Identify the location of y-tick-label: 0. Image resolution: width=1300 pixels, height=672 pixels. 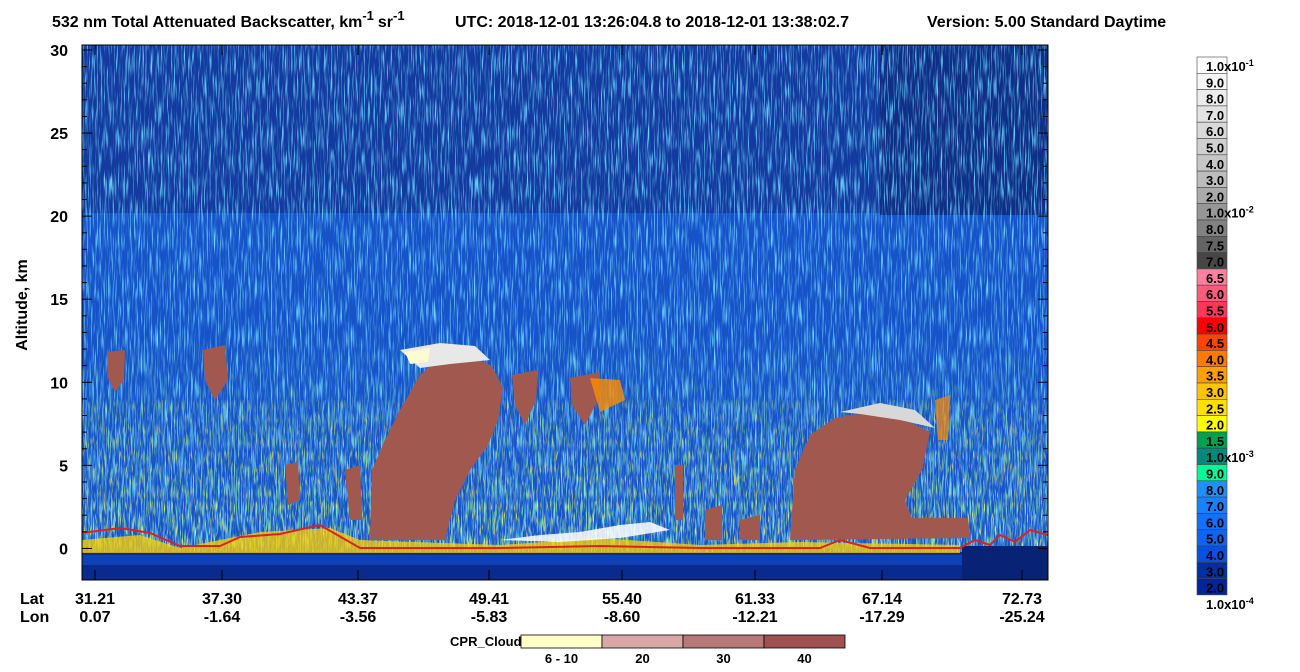
(63, 549).